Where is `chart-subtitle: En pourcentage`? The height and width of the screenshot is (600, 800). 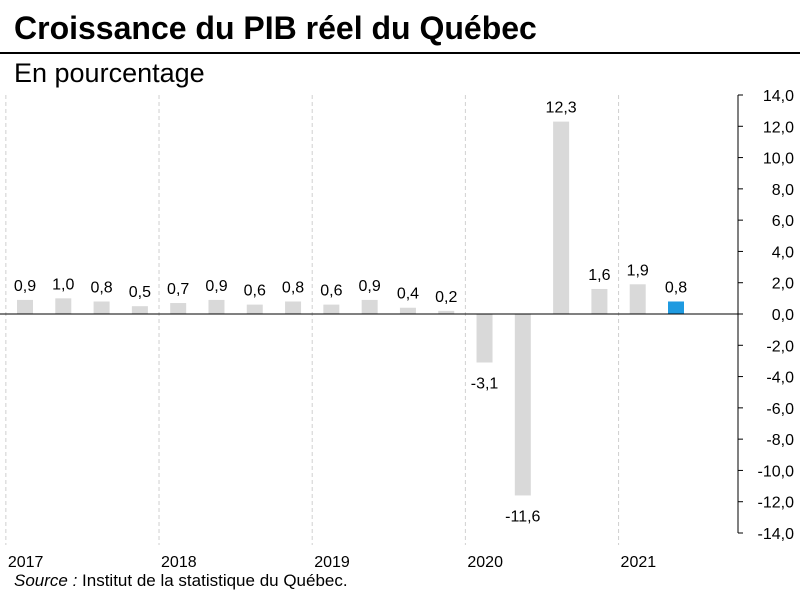 chart-subtitle: En pourcentage is located at coordinates (109, 73).